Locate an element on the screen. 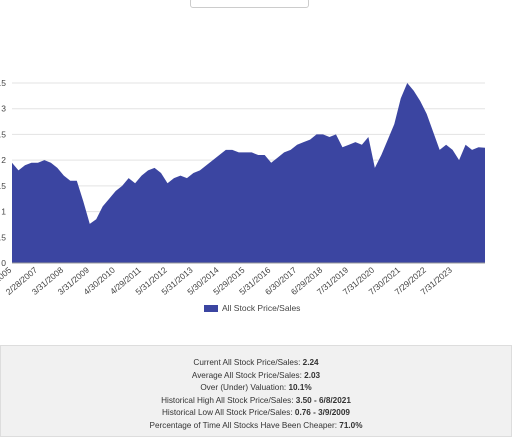 The width and height of the screenshot is (530, 442). stat-value: 71.0% is located at coordinates (351, 425).